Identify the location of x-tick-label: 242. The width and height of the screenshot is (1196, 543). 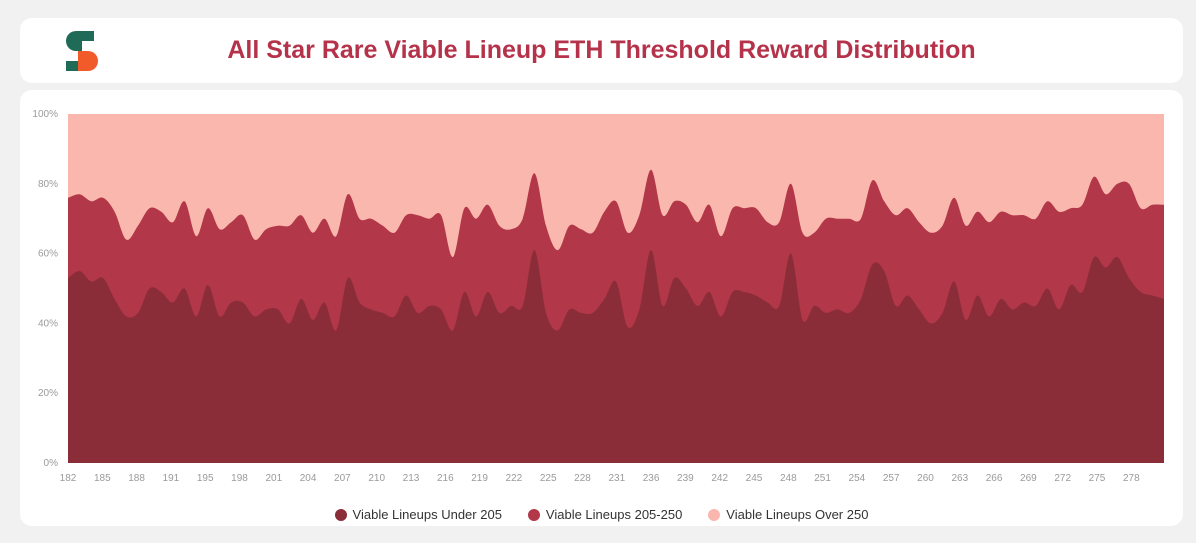
(719, 478).